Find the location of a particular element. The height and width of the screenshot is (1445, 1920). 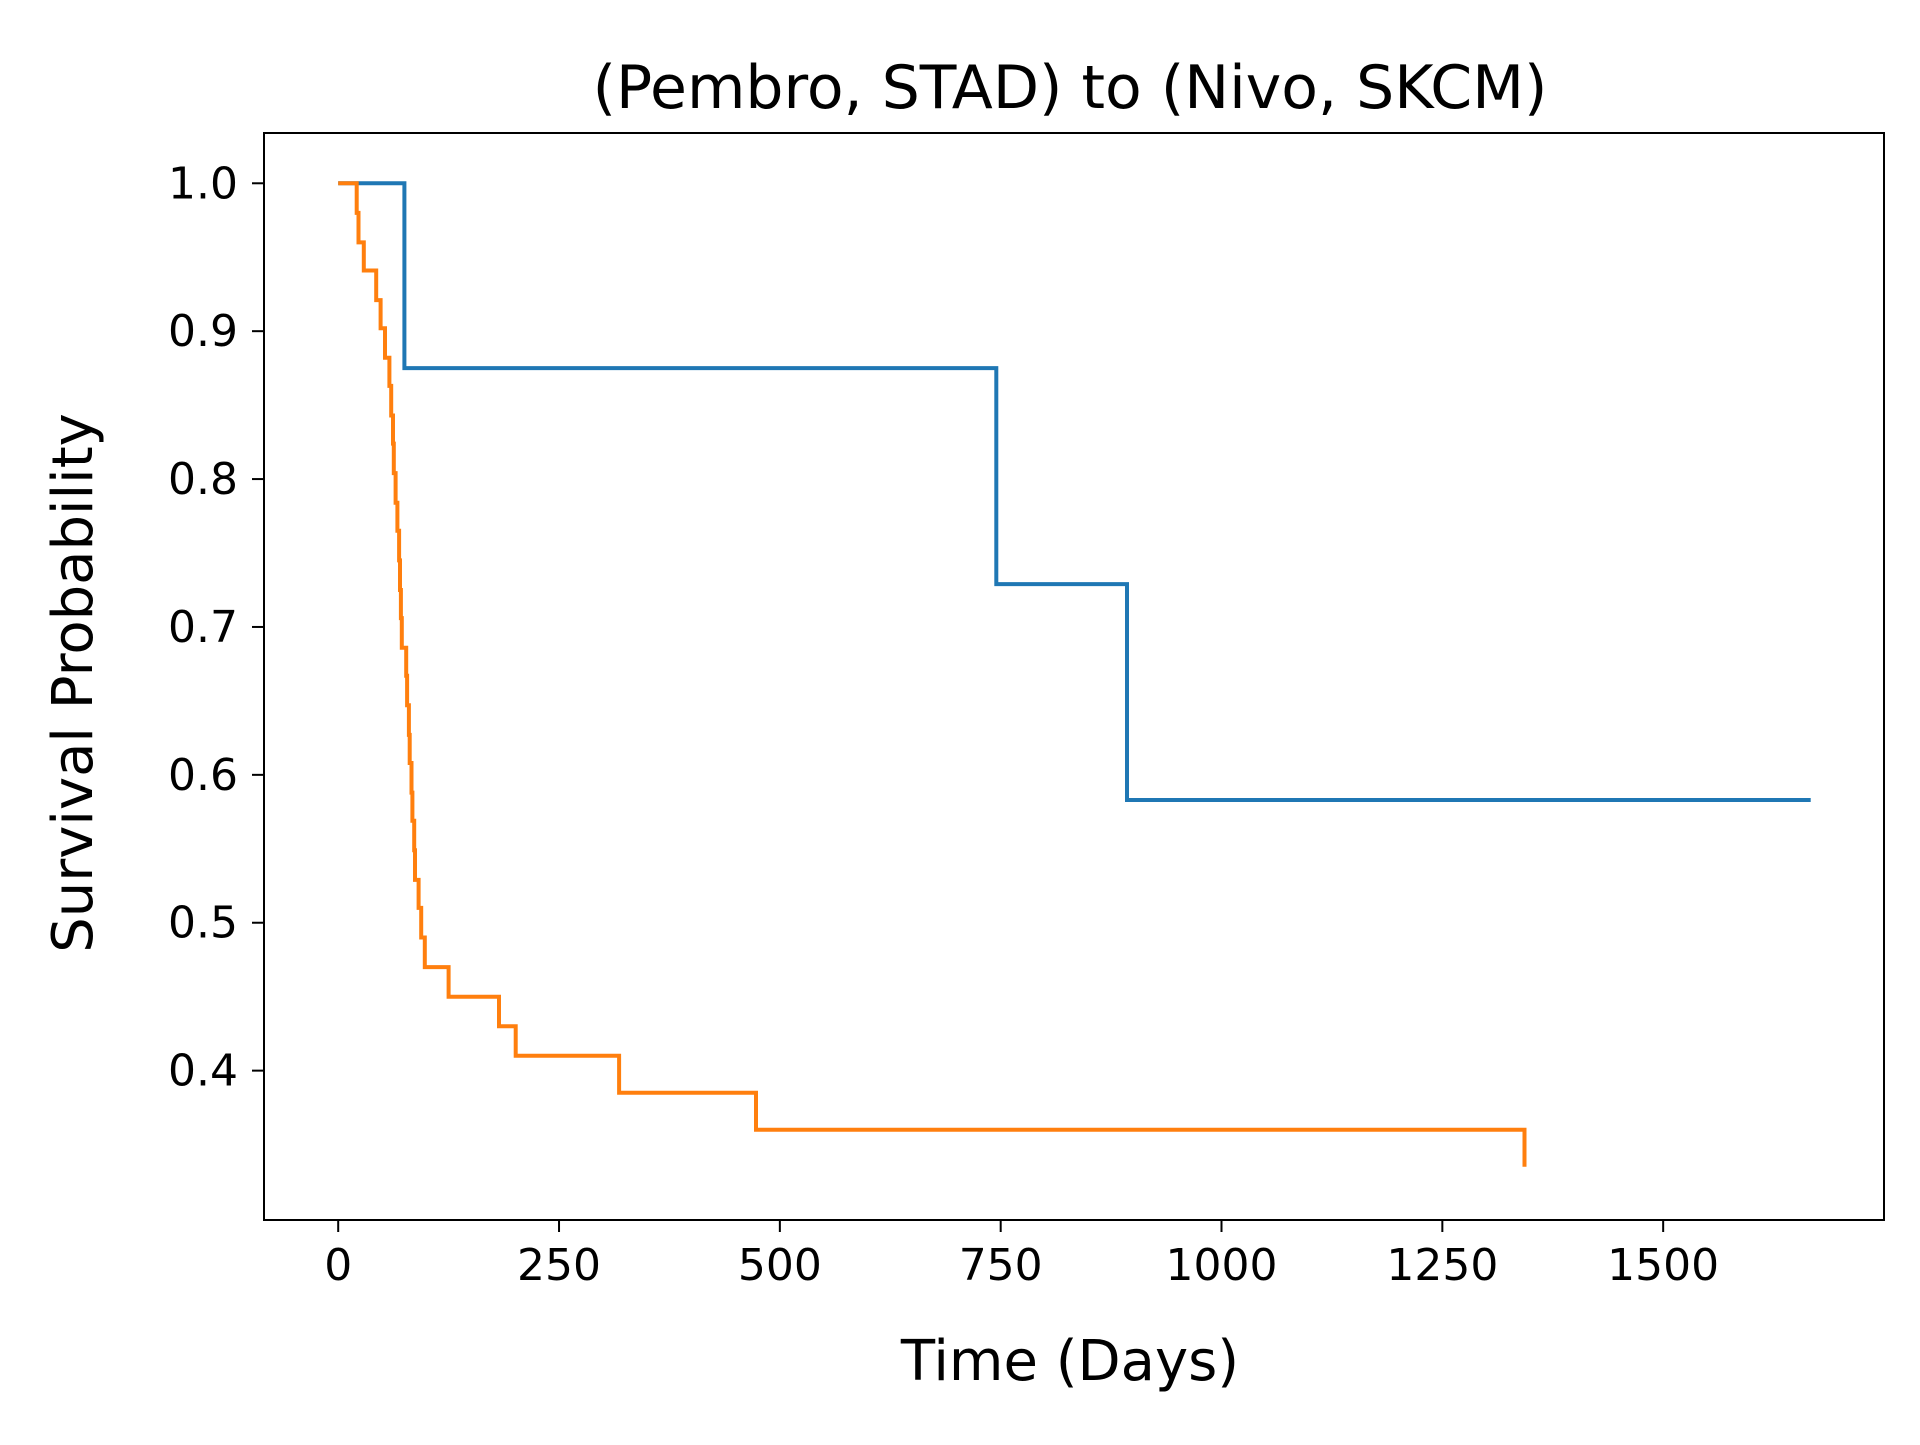

y-tick-label: 0.7 is located at coordinates (203, 627).